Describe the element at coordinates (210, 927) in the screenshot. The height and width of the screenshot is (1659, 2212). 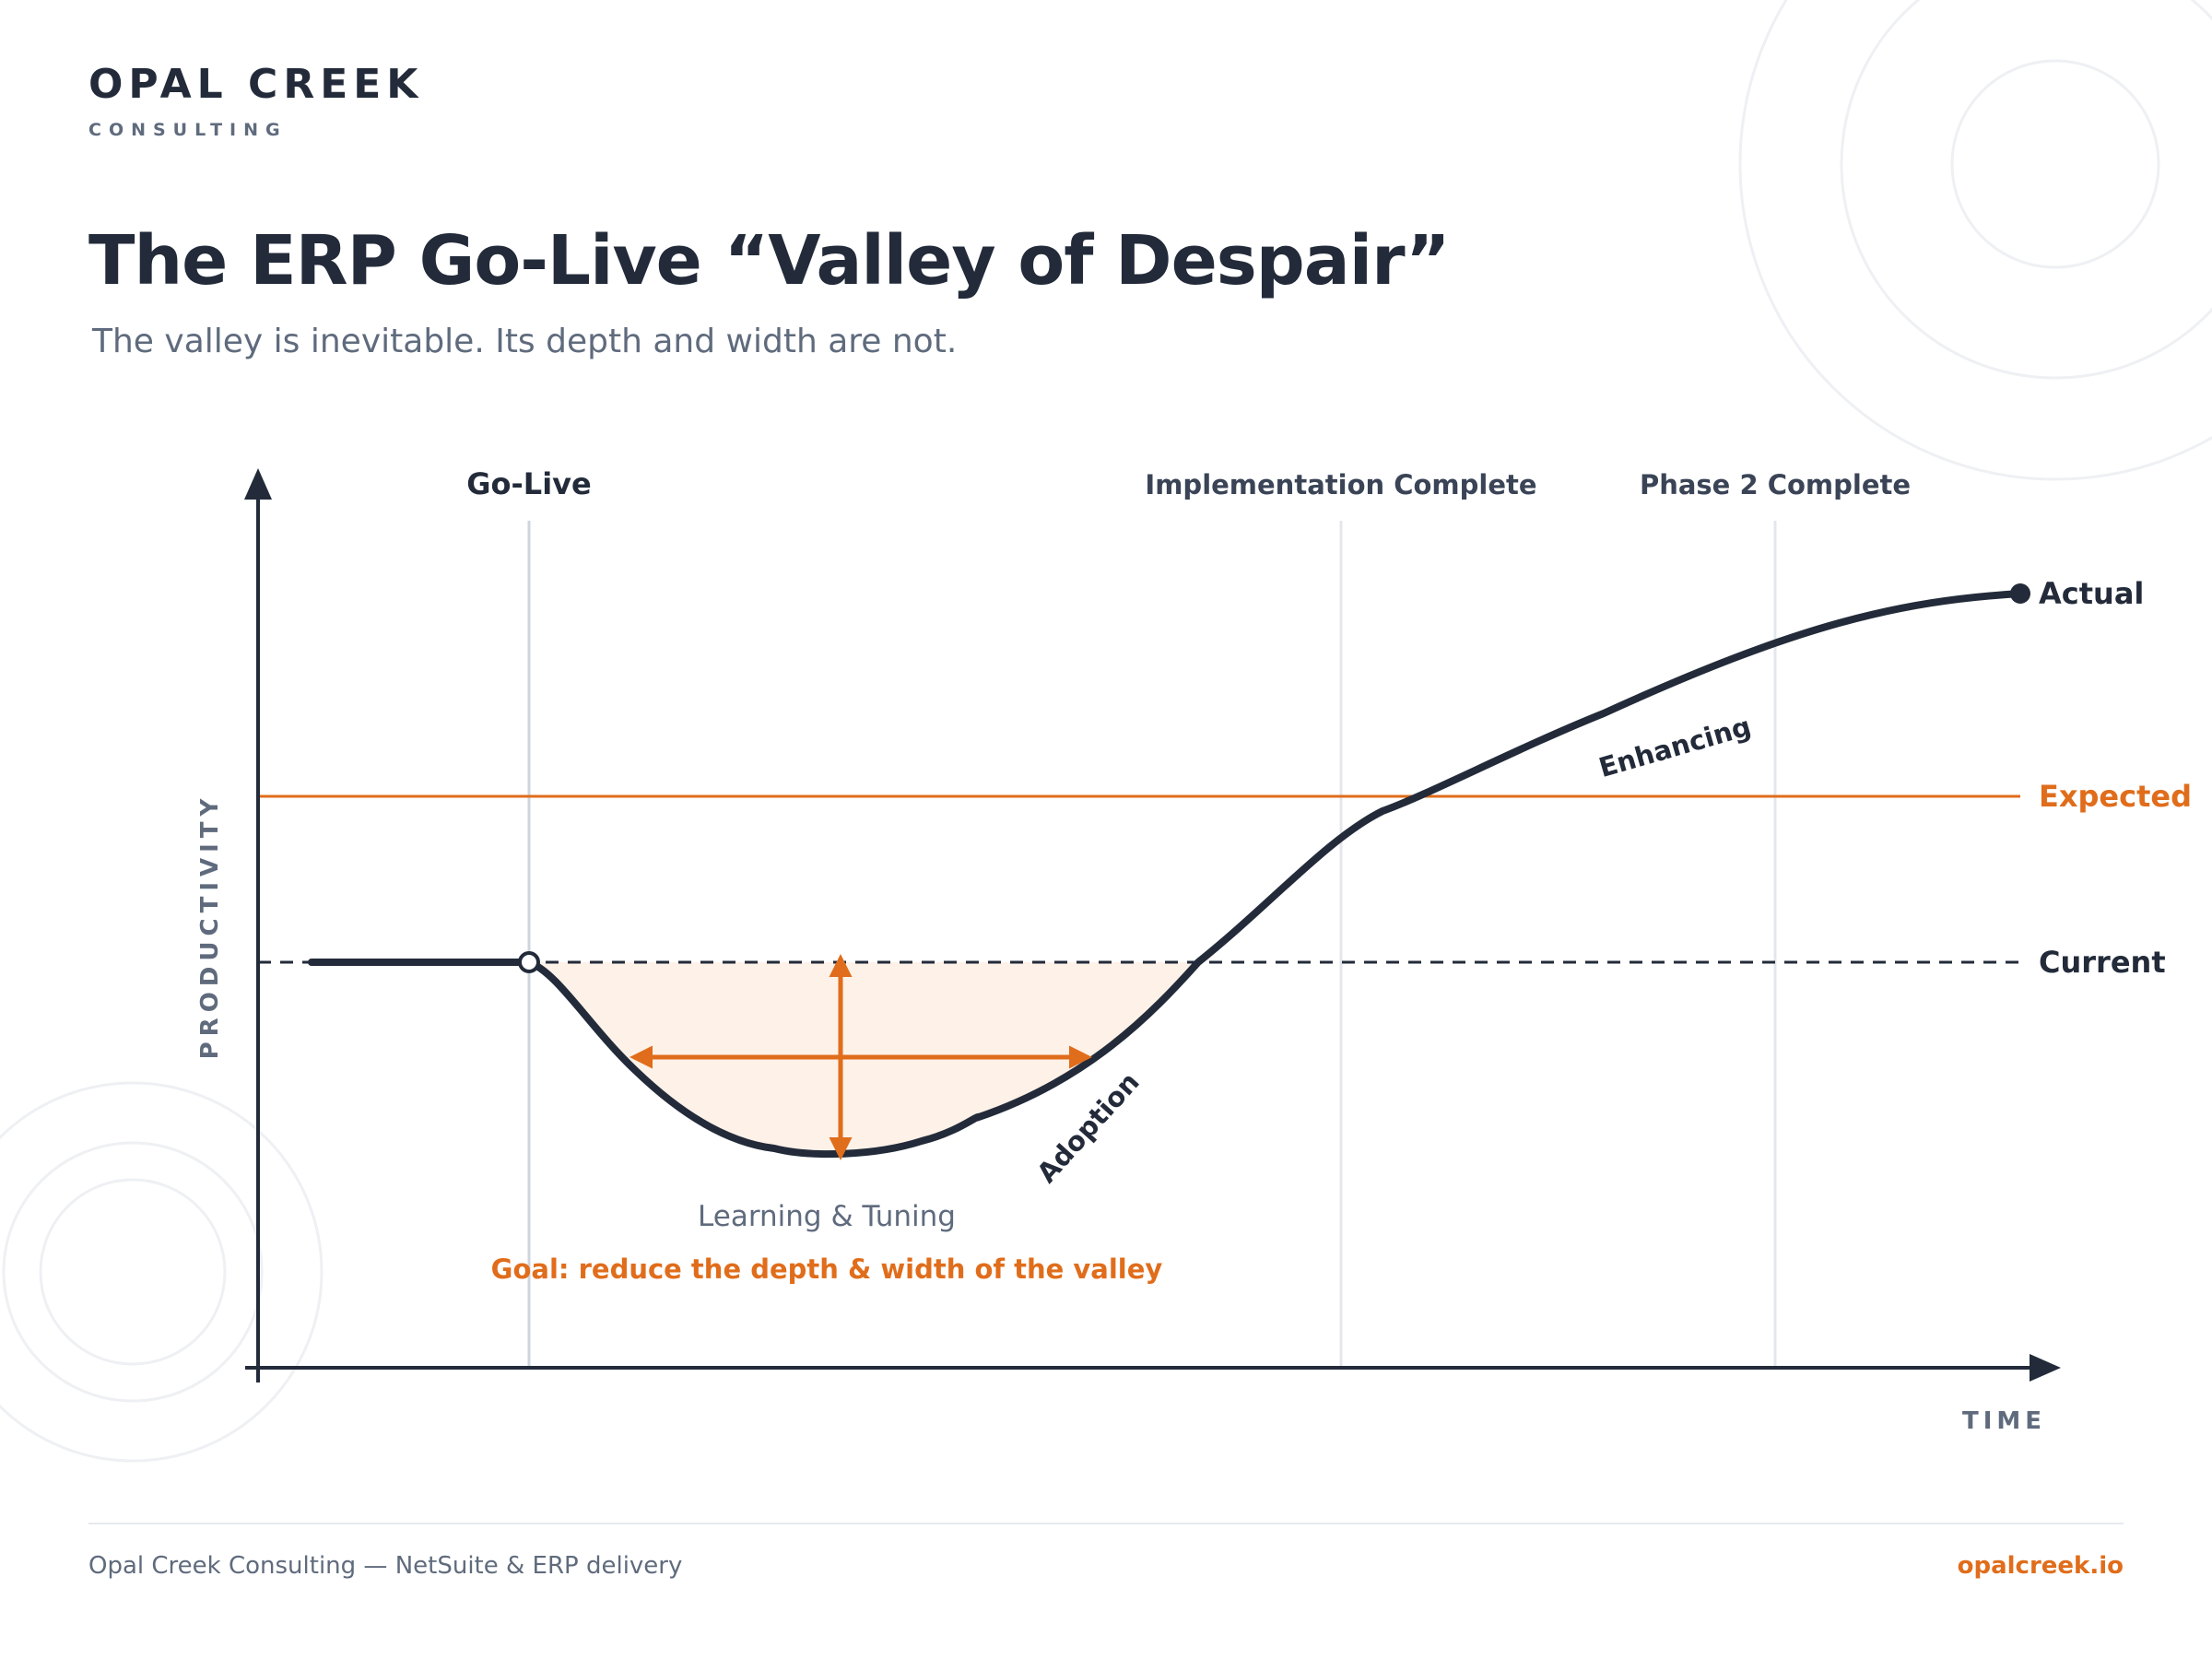
I see `y-axis-title: PRODUCTIVITY` at that location.